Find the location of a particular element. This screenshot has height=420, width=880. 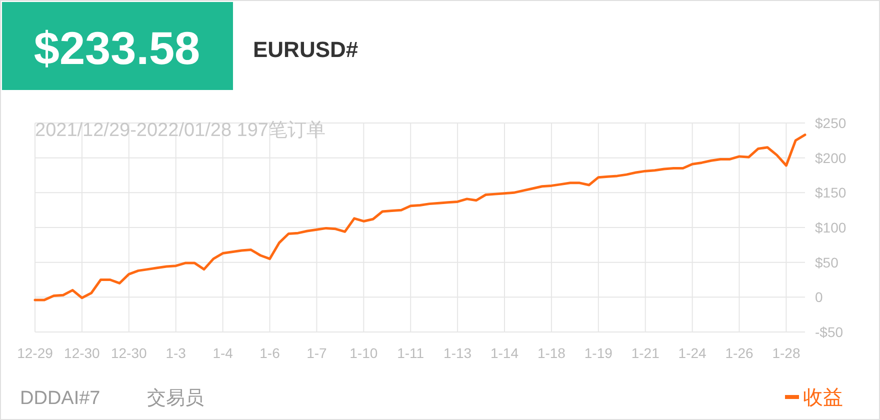

x-tick-label: 1-7 is located at coordinates (317, 353).